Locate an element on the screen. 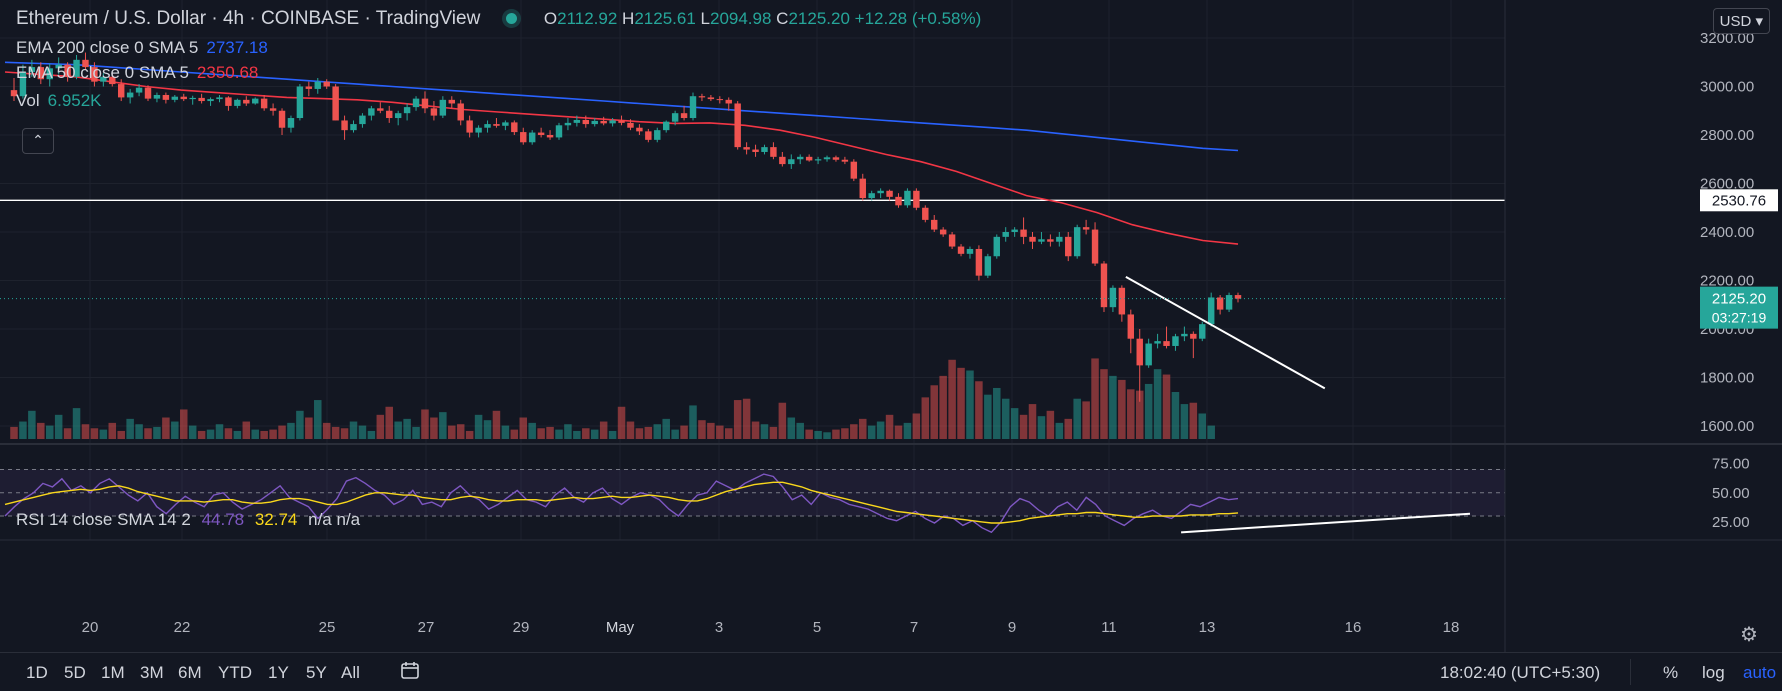 The image size is (1782, 691). chevron-down-icon: ▾ is located at coordinates (1759, 21).